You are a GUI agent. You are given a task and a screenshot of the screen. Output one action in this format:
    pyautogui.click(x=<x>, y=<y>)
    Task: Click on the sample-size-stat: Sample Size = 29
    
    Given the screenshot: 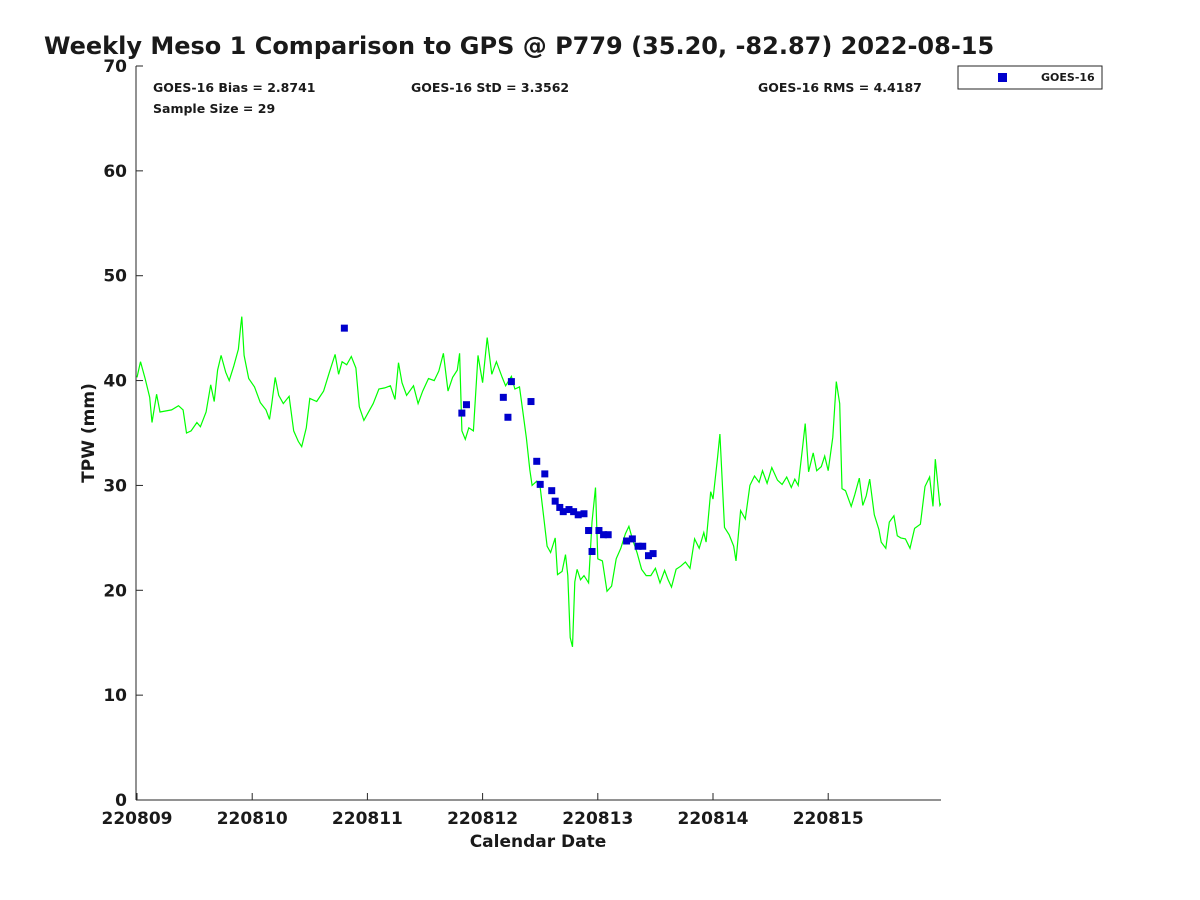 What is the action you would take?
    pyautogui.click(x=214, y=108)
    